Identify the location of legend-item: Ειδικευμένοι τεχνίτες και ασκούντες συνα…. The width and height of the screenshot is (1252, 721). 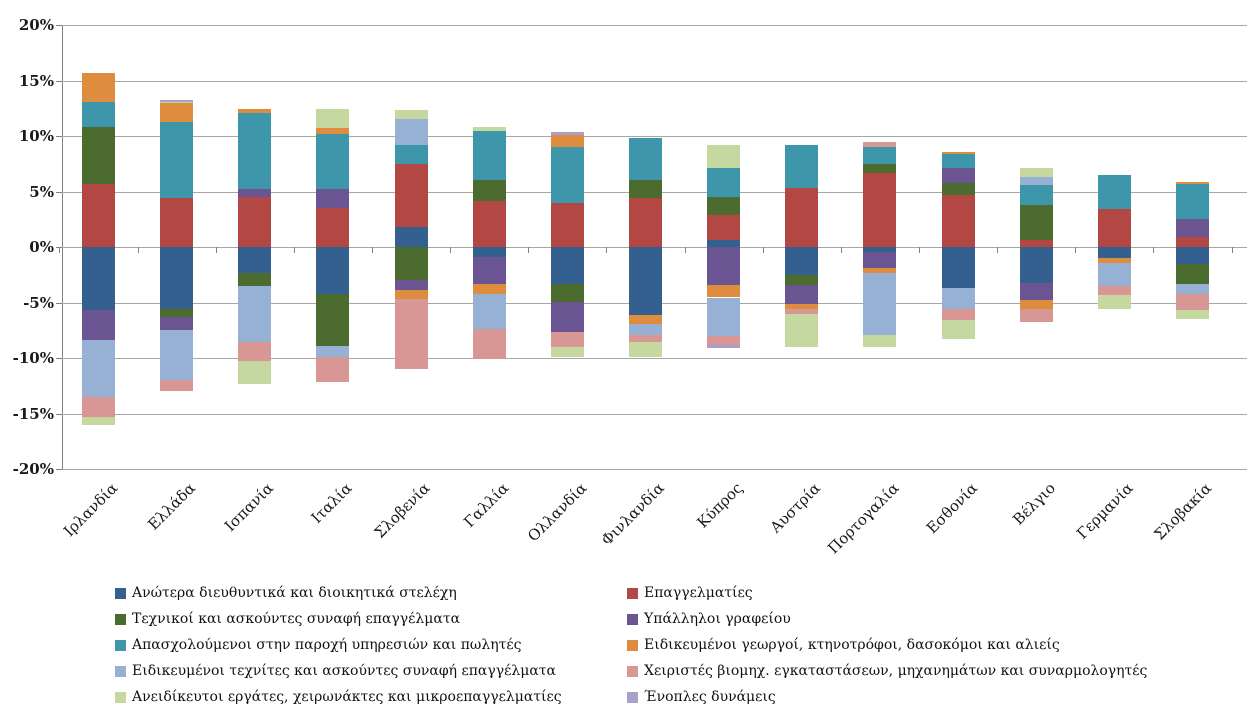
(335, 671).